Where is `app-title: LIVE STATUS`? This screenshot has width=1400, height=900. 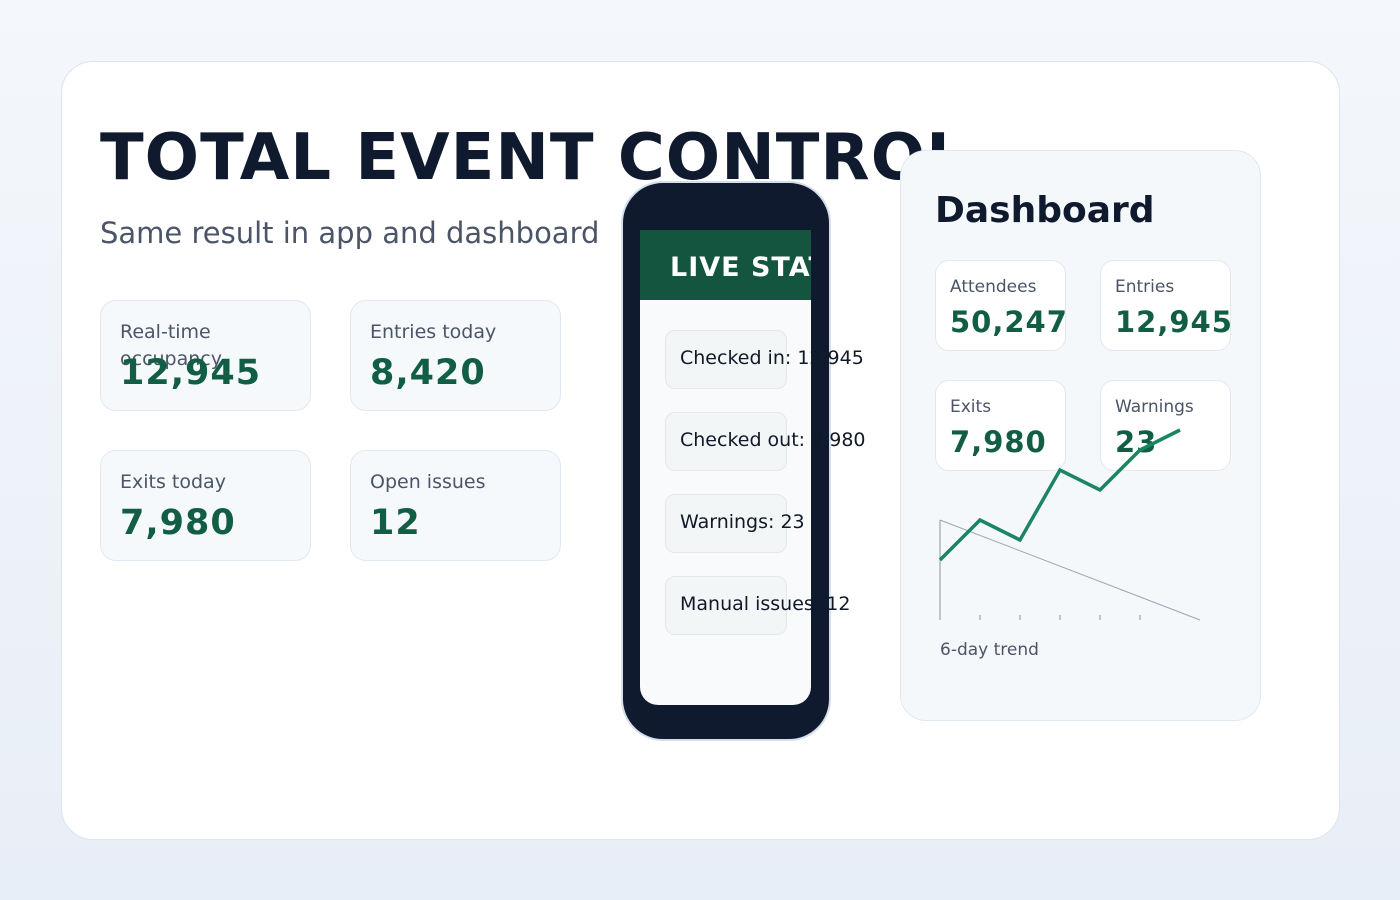
app-title: LIVE STATUS is located at coordinates (740, 267).